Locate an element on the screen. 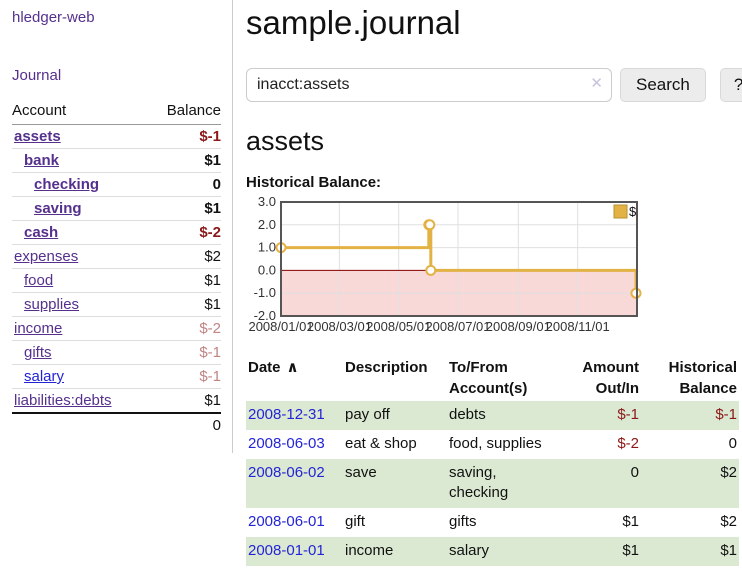 This screenshot has width=742, height=582. account-link: liabilities:debts is located at coordinates (63, 400).